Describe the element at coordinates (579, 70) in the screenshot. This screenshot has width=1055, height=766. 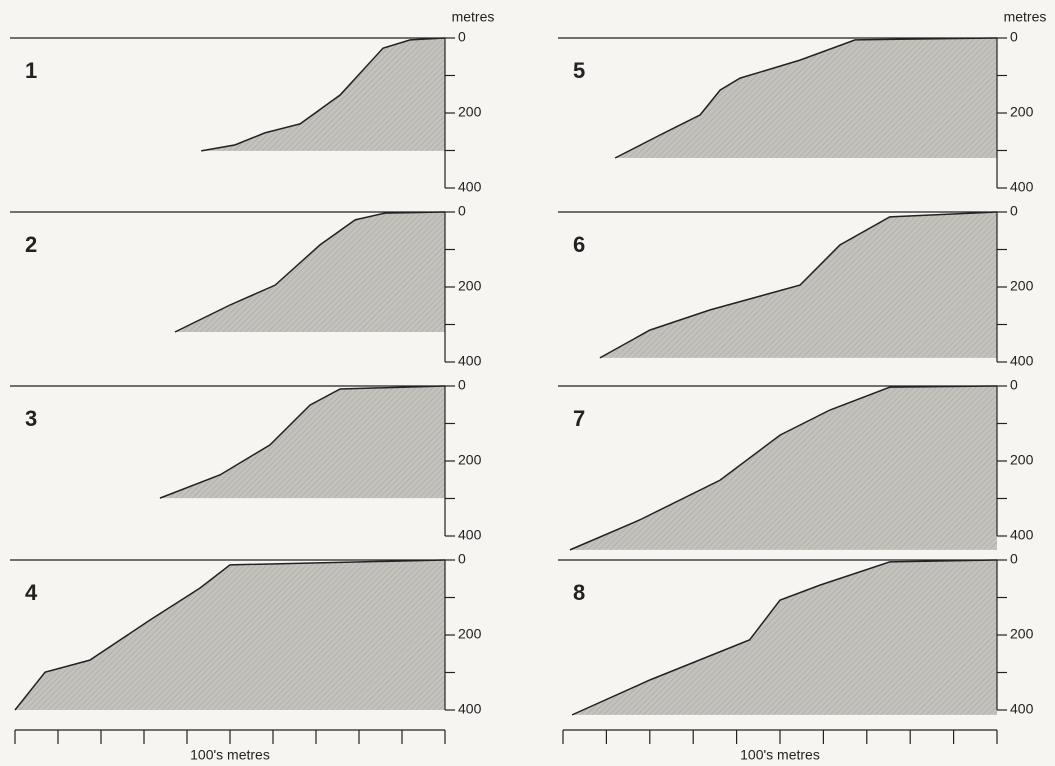
I see `panel-number: 5` at that location.